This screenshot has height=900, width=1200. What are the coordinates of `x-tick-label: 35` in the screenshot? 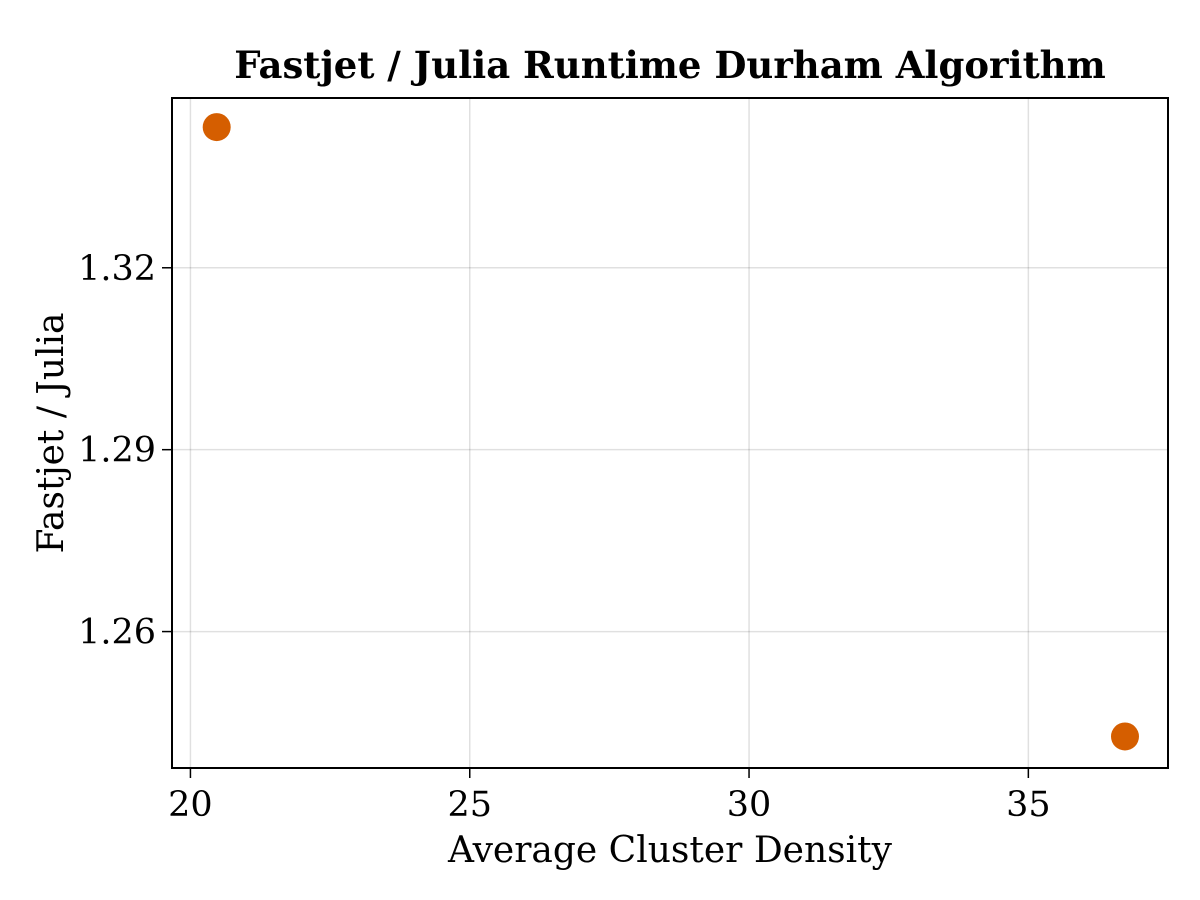 It's located at (1028, 805).